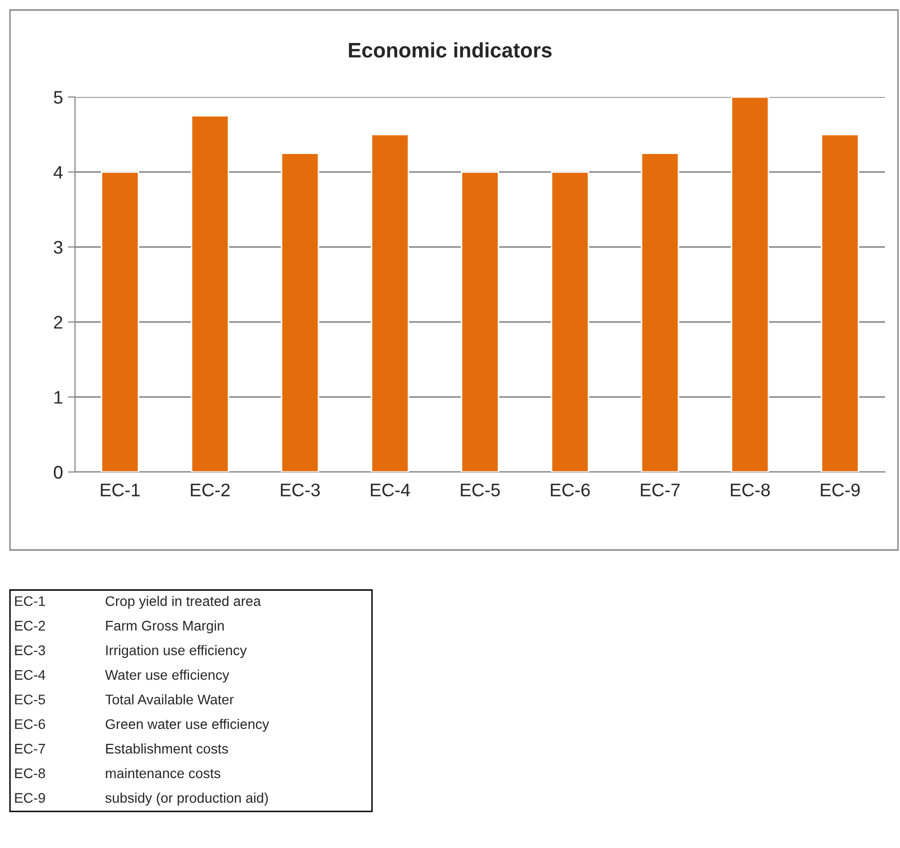 The height and width of the screenshot is (848, 900). I want to click on x-tick-label: EC-2, so click(210, 490).